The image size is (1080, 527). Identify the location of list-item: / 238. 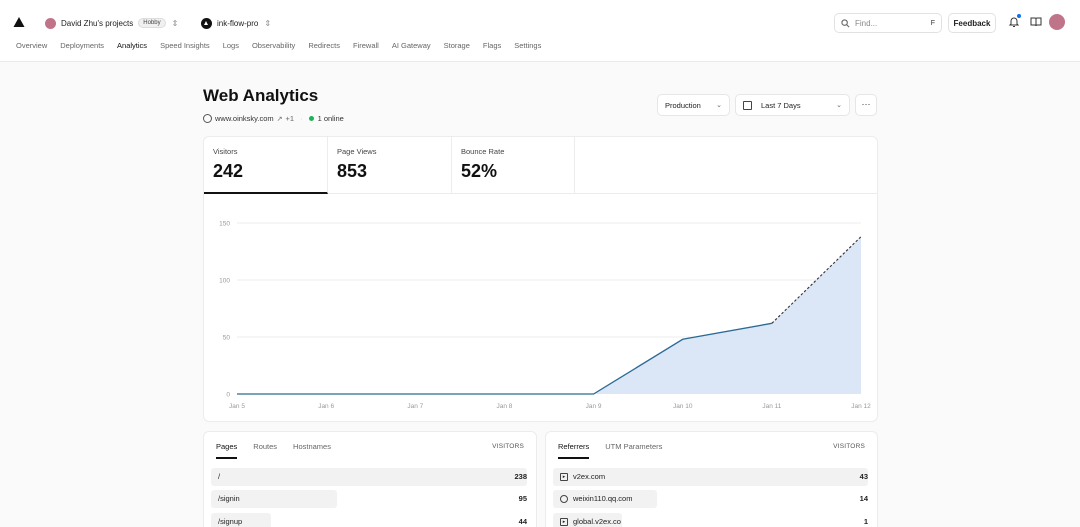
(369, 477).